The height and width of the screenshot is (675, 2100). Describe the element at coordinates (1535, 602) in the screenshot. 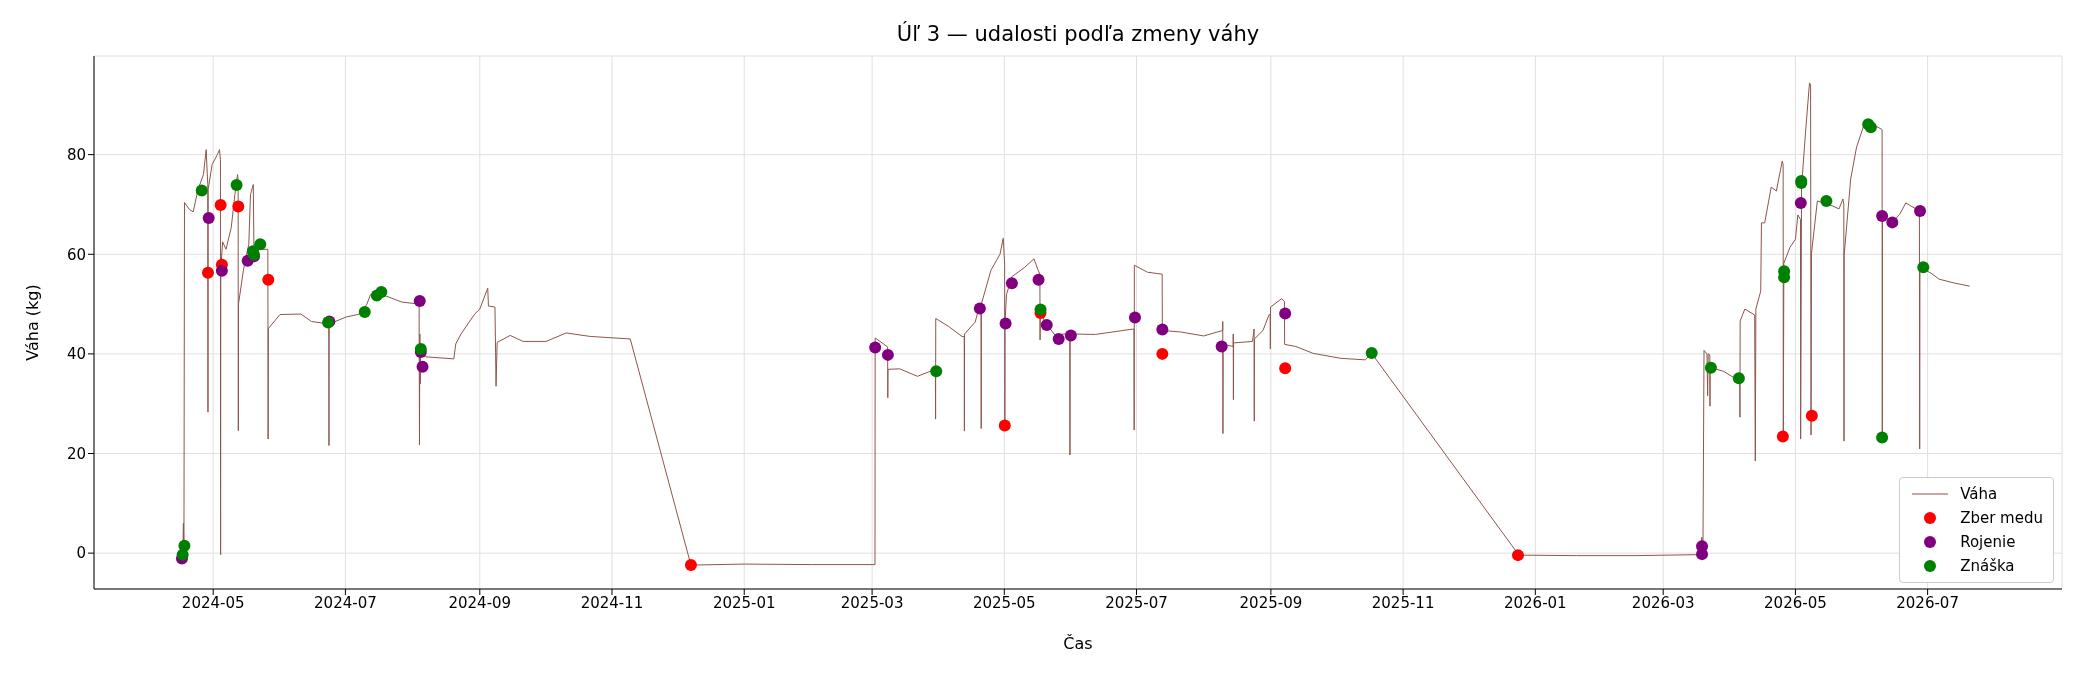

I see `x-tick-label: 2026-01` at that location.